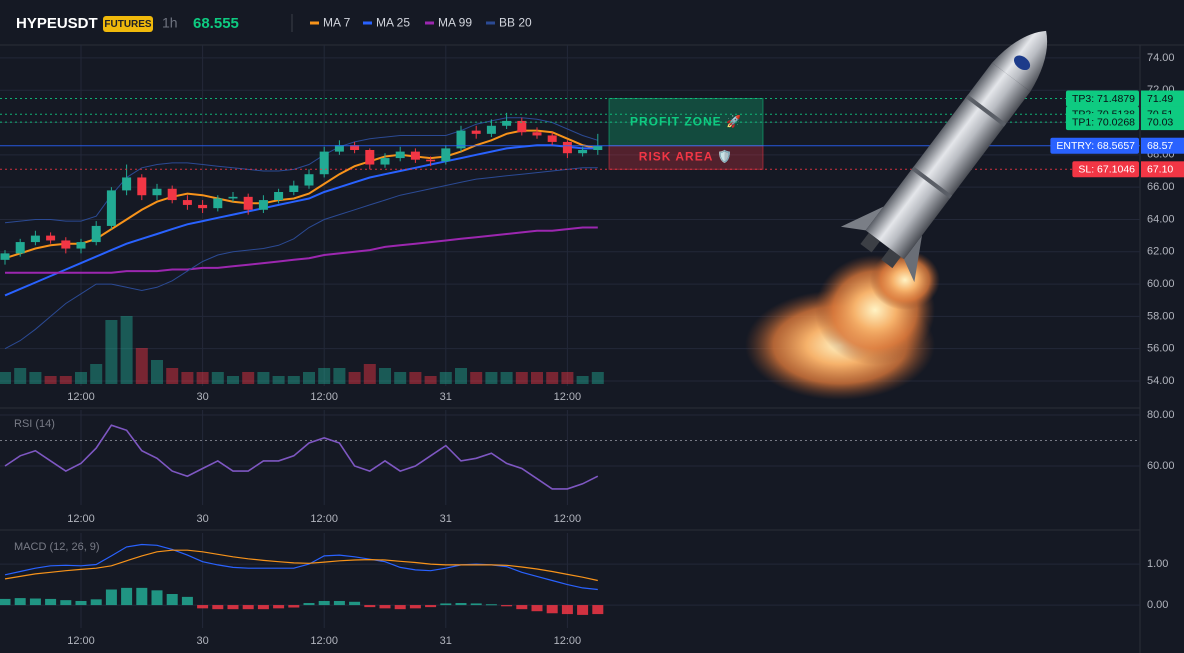  I want to click on rocket-nozzle, so click(870, 242).